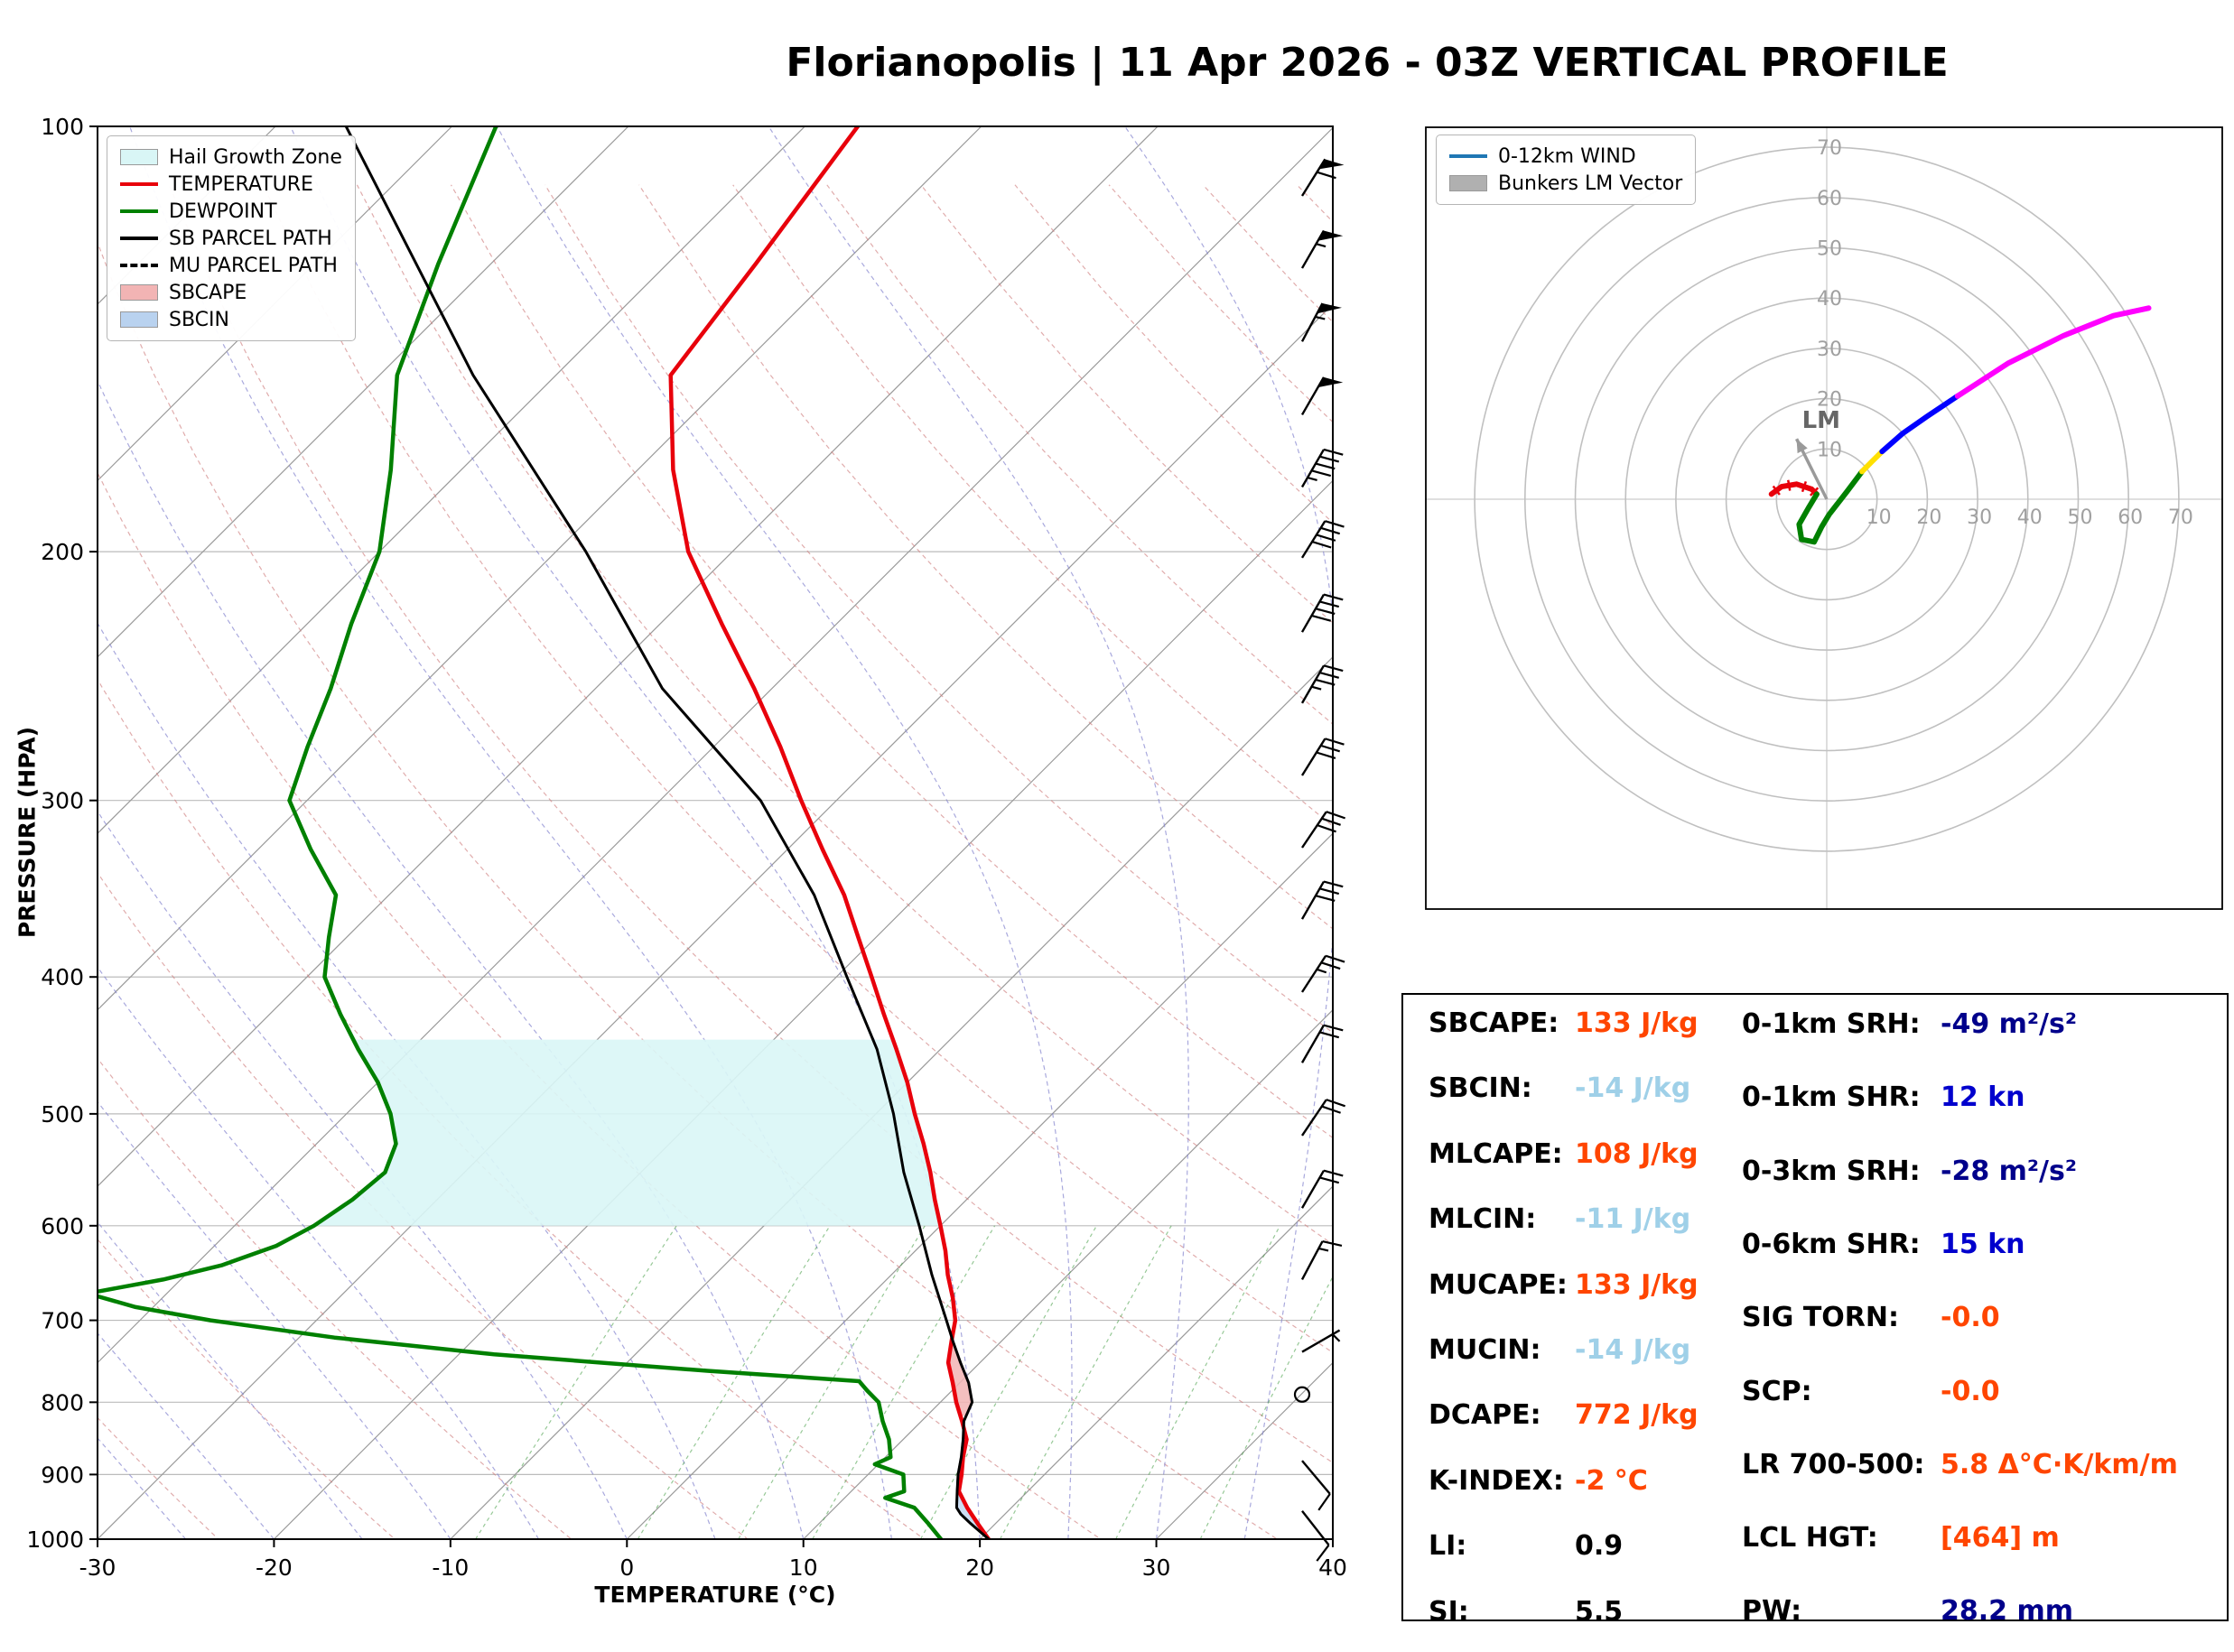 The height and width of the screenshot is (1652, 2234). What do you see at coordinates (1637, 1153) in the screenshot?
I see `index-value: 108 J/kg` at bounding box center [1637, 1153].